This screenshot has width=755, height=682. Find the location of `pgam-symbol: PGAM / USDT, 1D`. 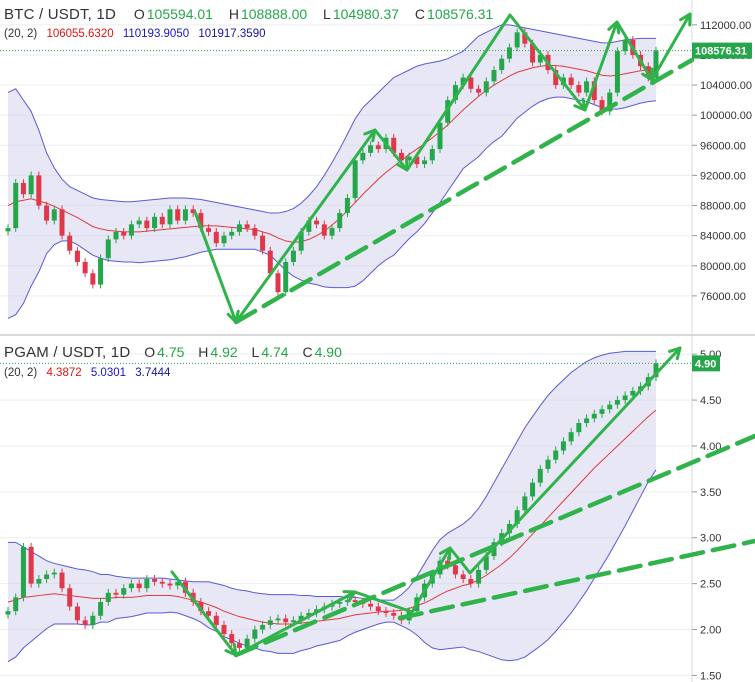

pgam-symbol: PGAM / USDT, 1D is located at coordinates (67, 352).